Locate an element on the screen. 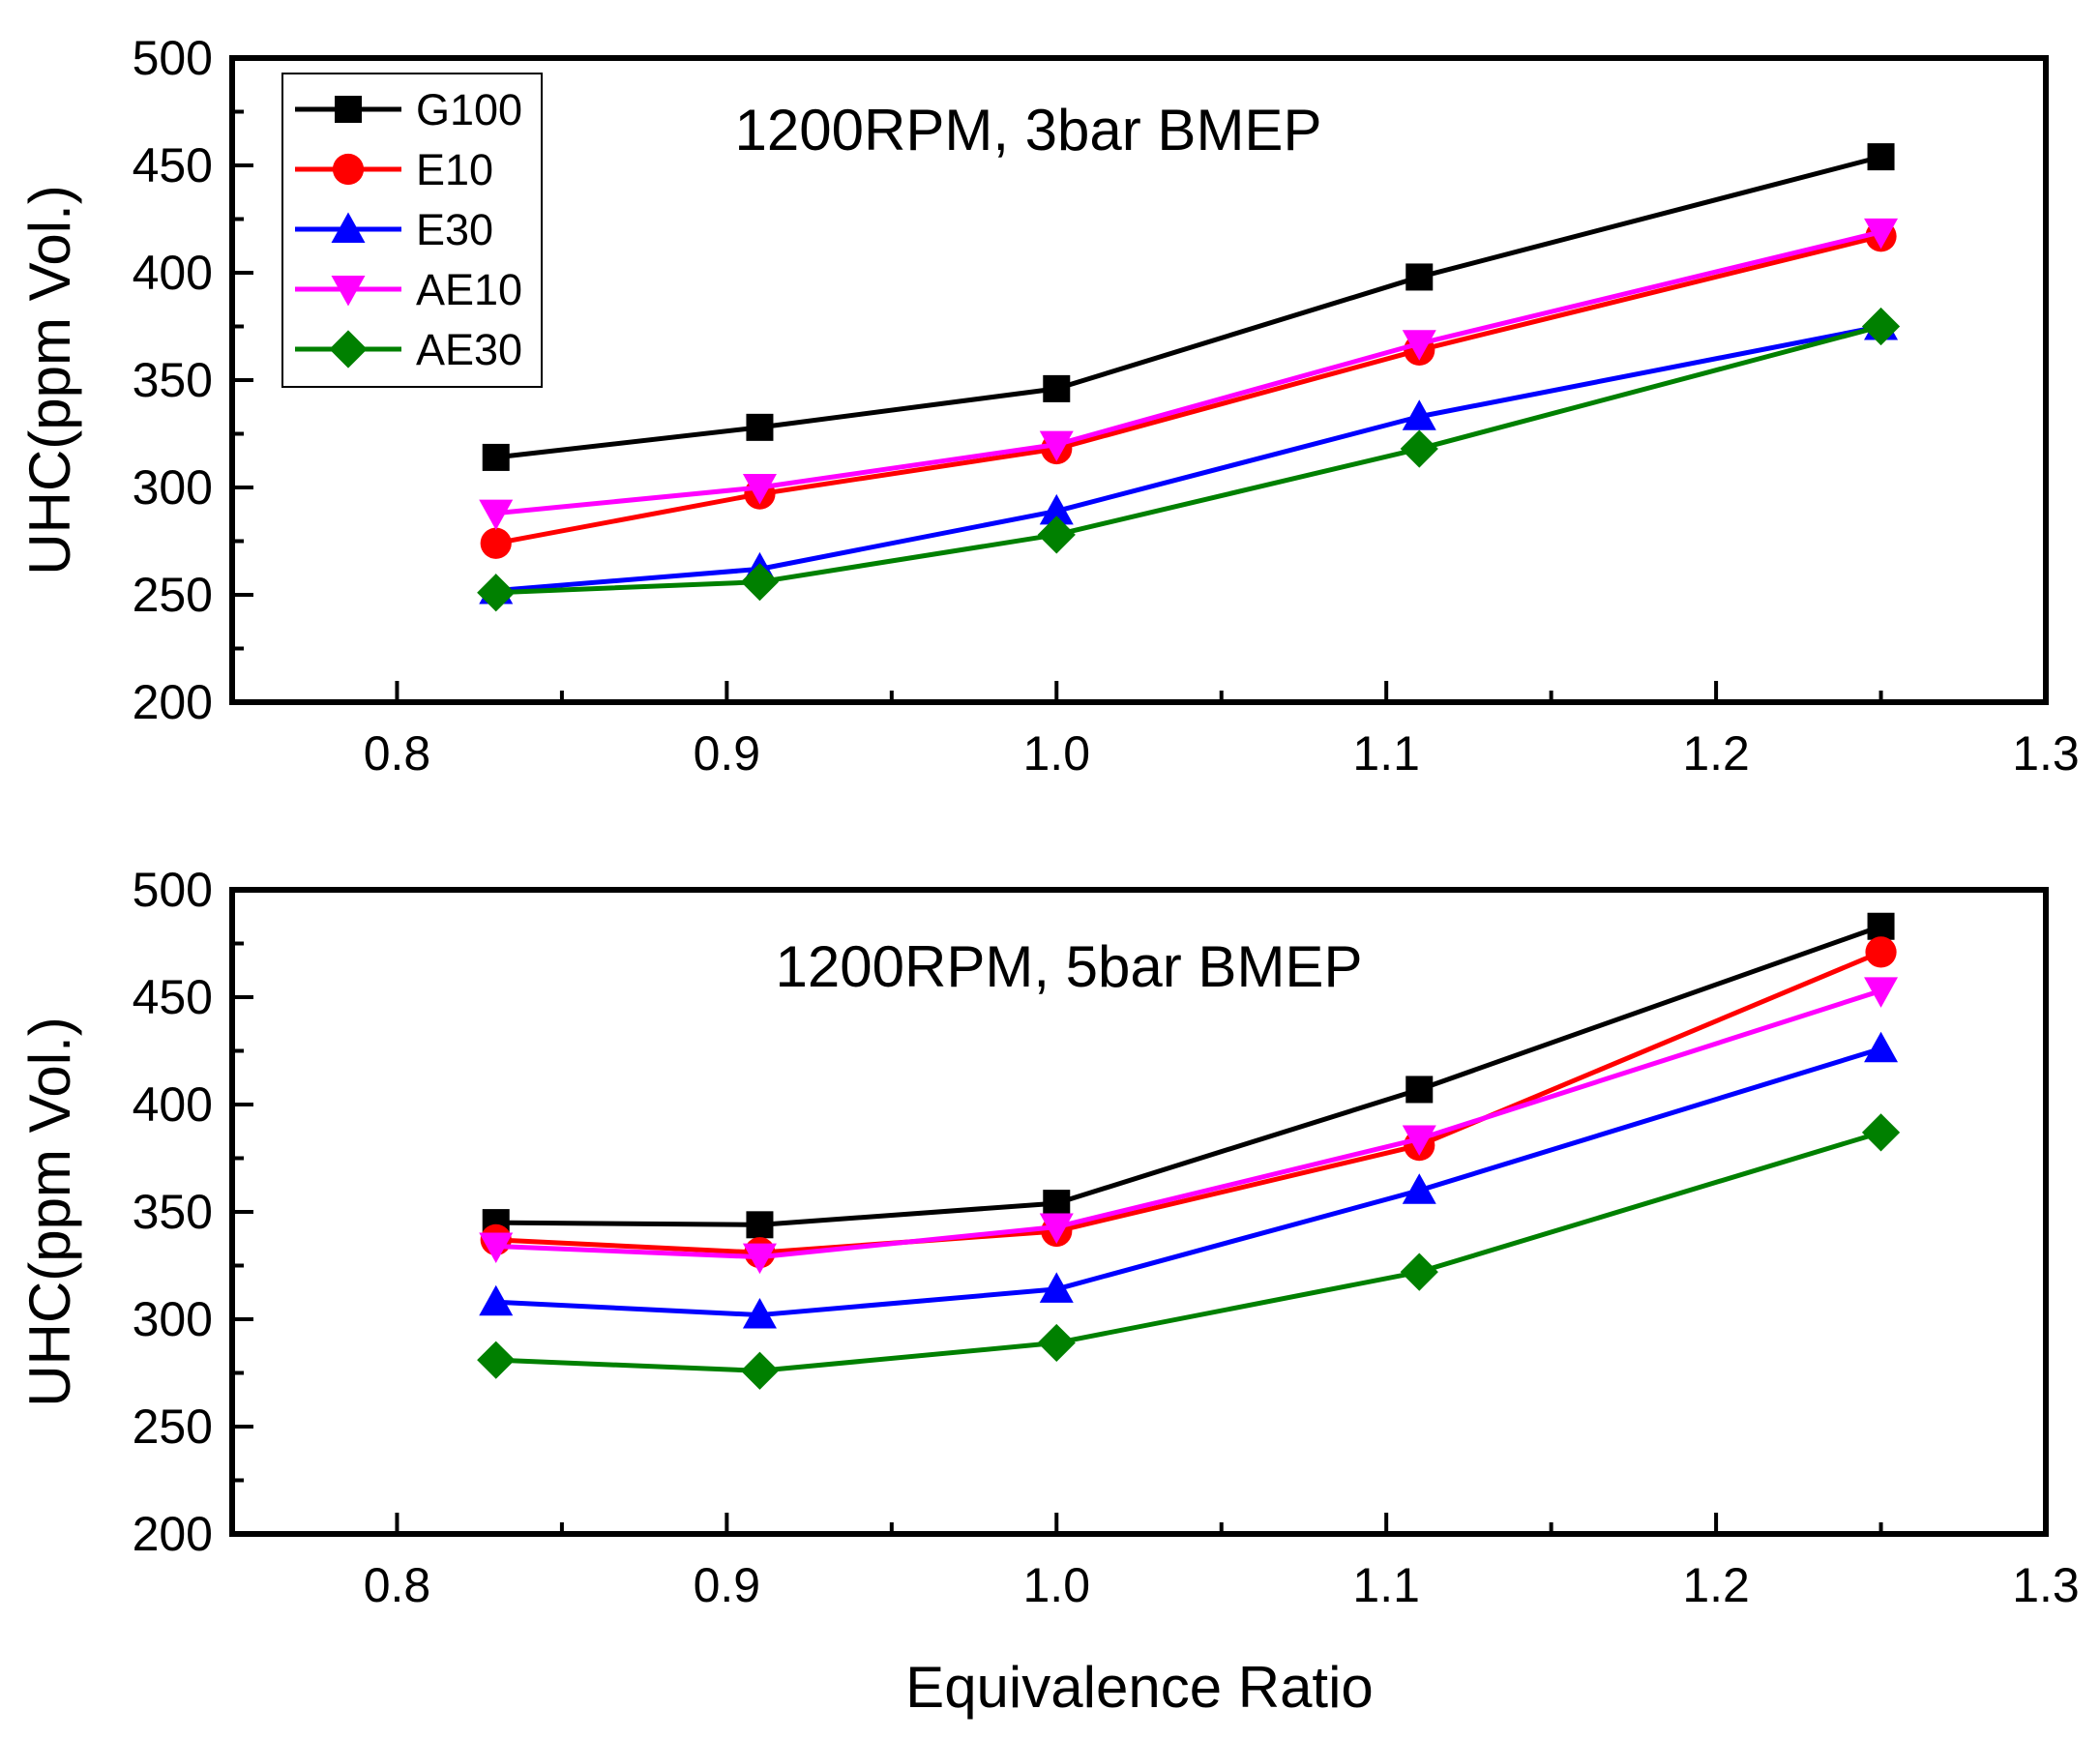 Image resolution: width=2100 pixels, height=1739 pixels. legend-item-e10: E10 is located at coordinates (394, 169).